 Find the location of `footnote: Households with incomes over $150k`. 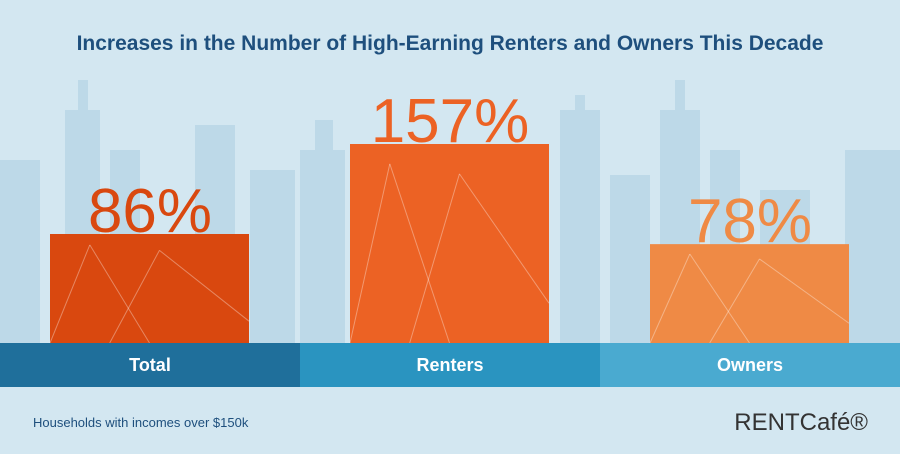

footnote: Households with incomes over $150k is located at coordinates (141, 422).